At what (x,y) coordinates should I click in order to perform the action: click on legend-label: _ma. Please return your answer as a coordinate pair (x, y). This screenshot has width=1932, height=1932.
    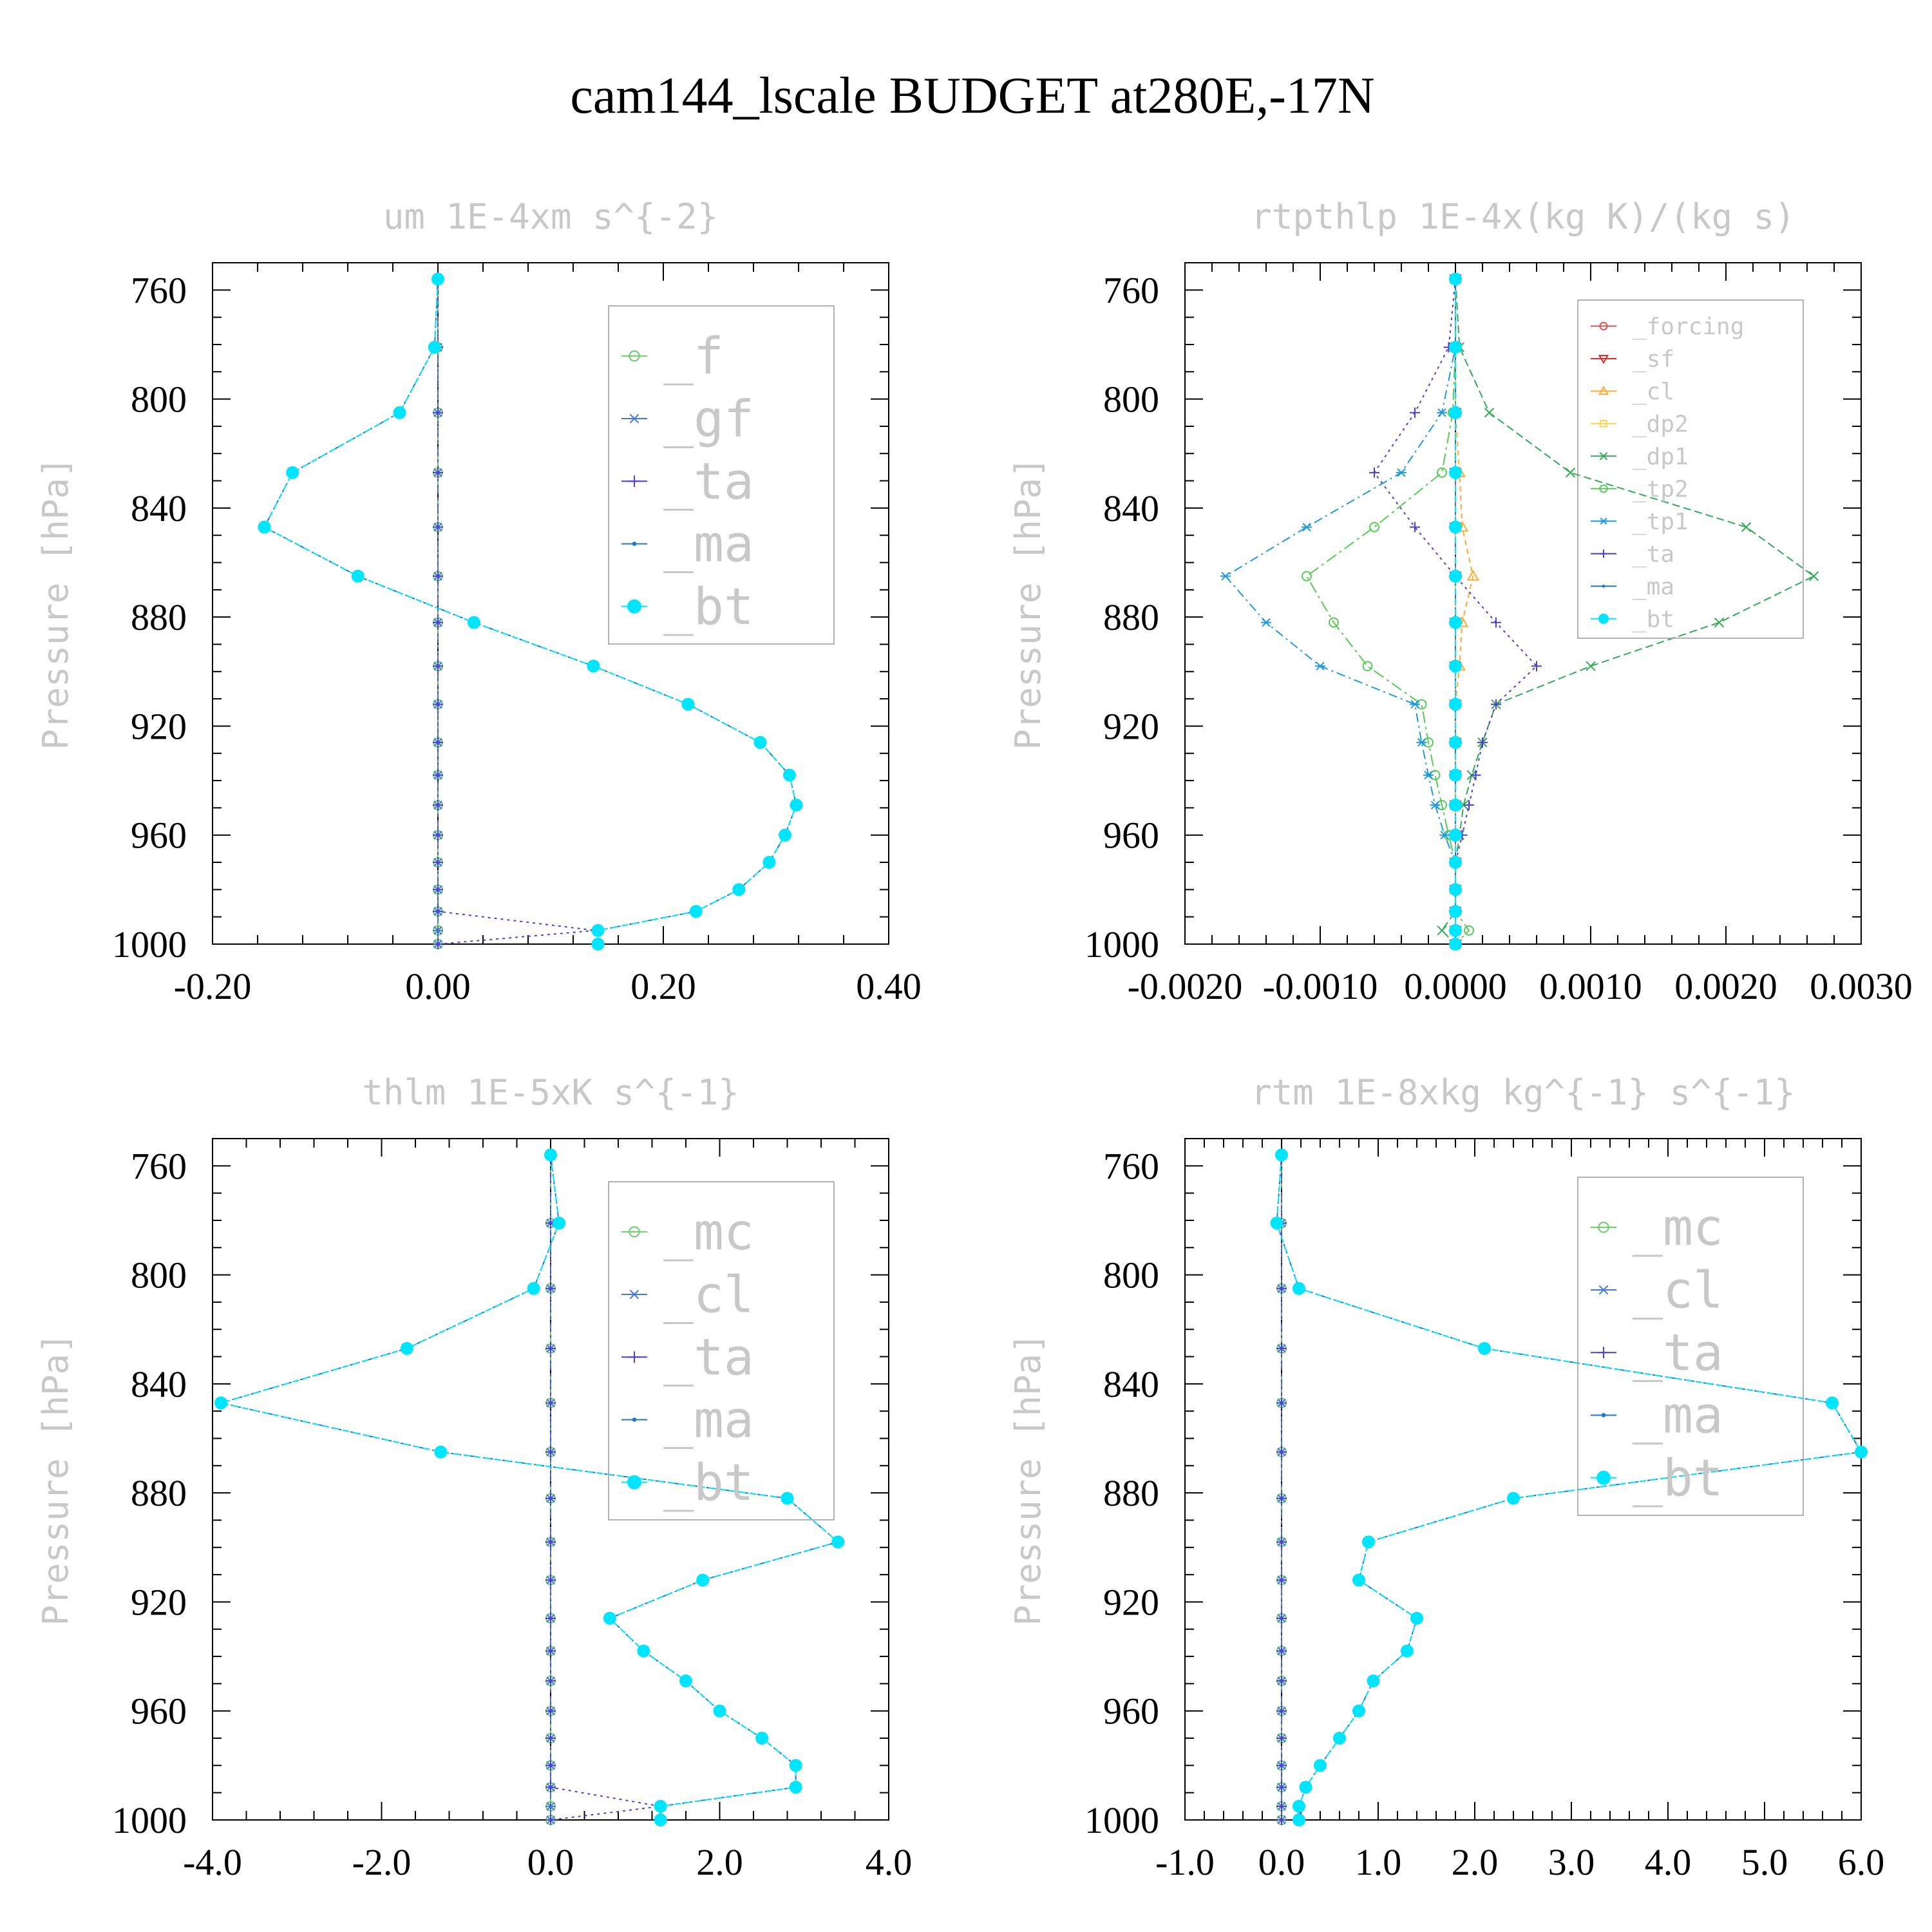
    Looking at the image, I should click on (709, 1421).